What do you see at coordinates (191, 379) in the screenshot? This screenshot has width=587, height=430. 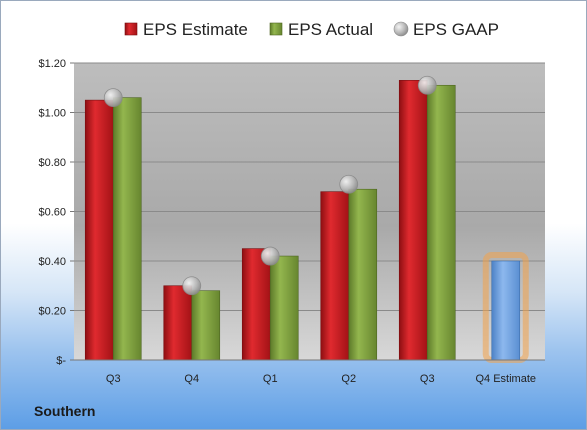 I see `x-tick-label: Q4` at bounding box center [191, 379].